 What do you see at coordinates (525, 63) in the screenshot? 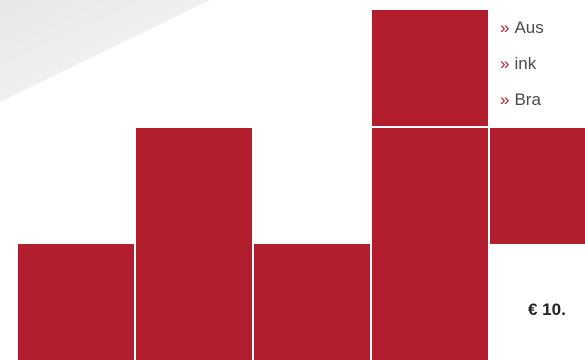
I see `feature-text: ink` at bounding box center [525, 63].